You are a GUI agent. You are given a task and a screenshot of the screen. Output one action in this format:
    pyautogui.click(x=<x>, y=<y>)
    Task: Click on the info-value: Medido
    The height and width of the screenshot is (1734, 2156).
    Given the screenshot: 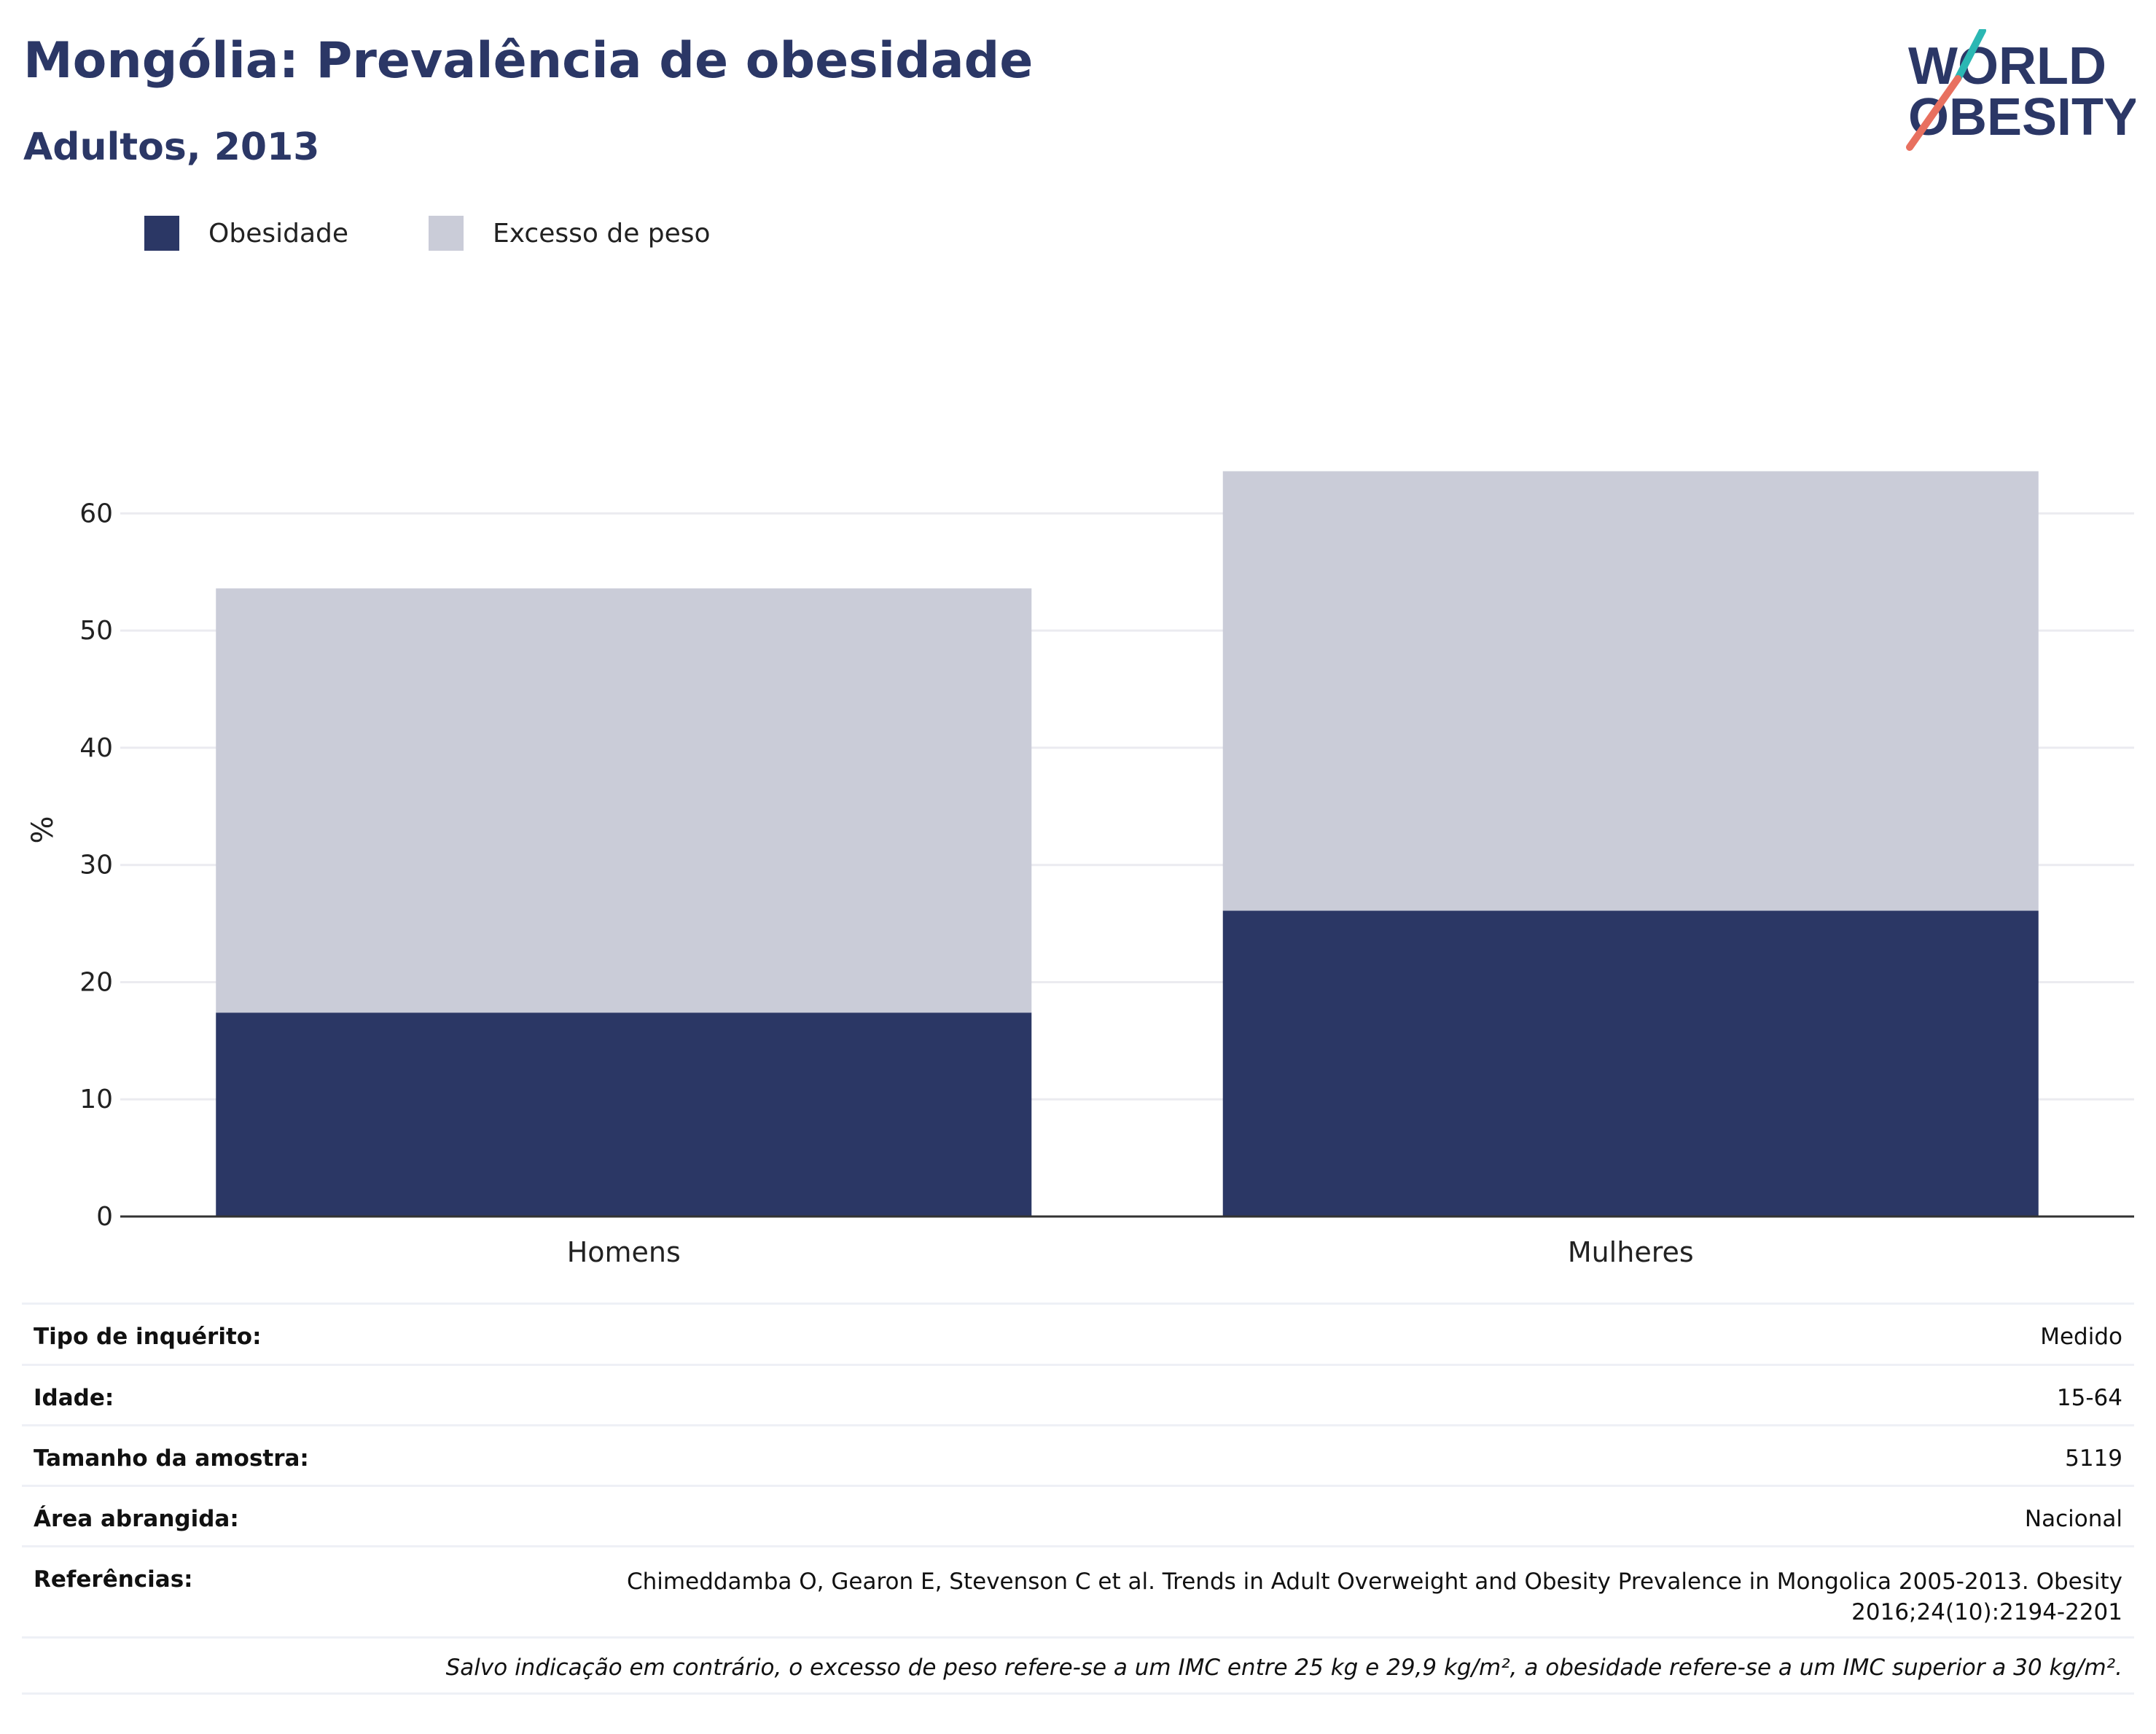 What is the action you would take?
    pyautogui.click(x=2081, y=1337)
    